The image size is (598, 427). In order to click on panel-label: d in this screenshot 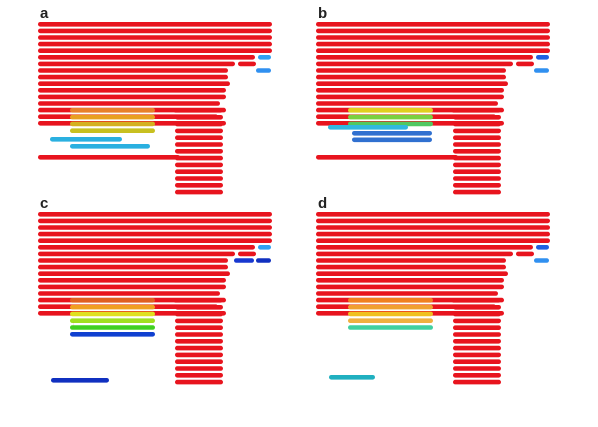, I will do `click(322, 203)`.